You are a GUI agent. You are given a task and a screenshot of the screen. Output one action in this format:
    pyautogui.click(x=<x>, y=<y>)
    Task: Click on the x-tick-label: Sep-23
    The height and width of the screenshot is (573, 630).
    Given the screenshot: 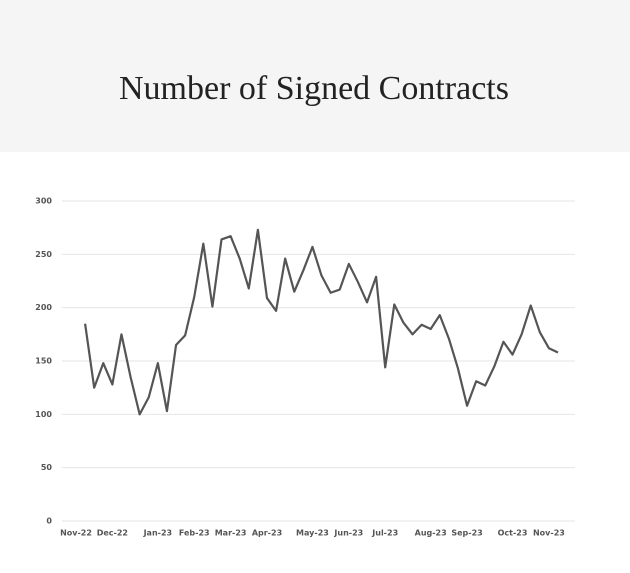 What is the action you would take?
    pyautogui.click(x=466, y=533)
    